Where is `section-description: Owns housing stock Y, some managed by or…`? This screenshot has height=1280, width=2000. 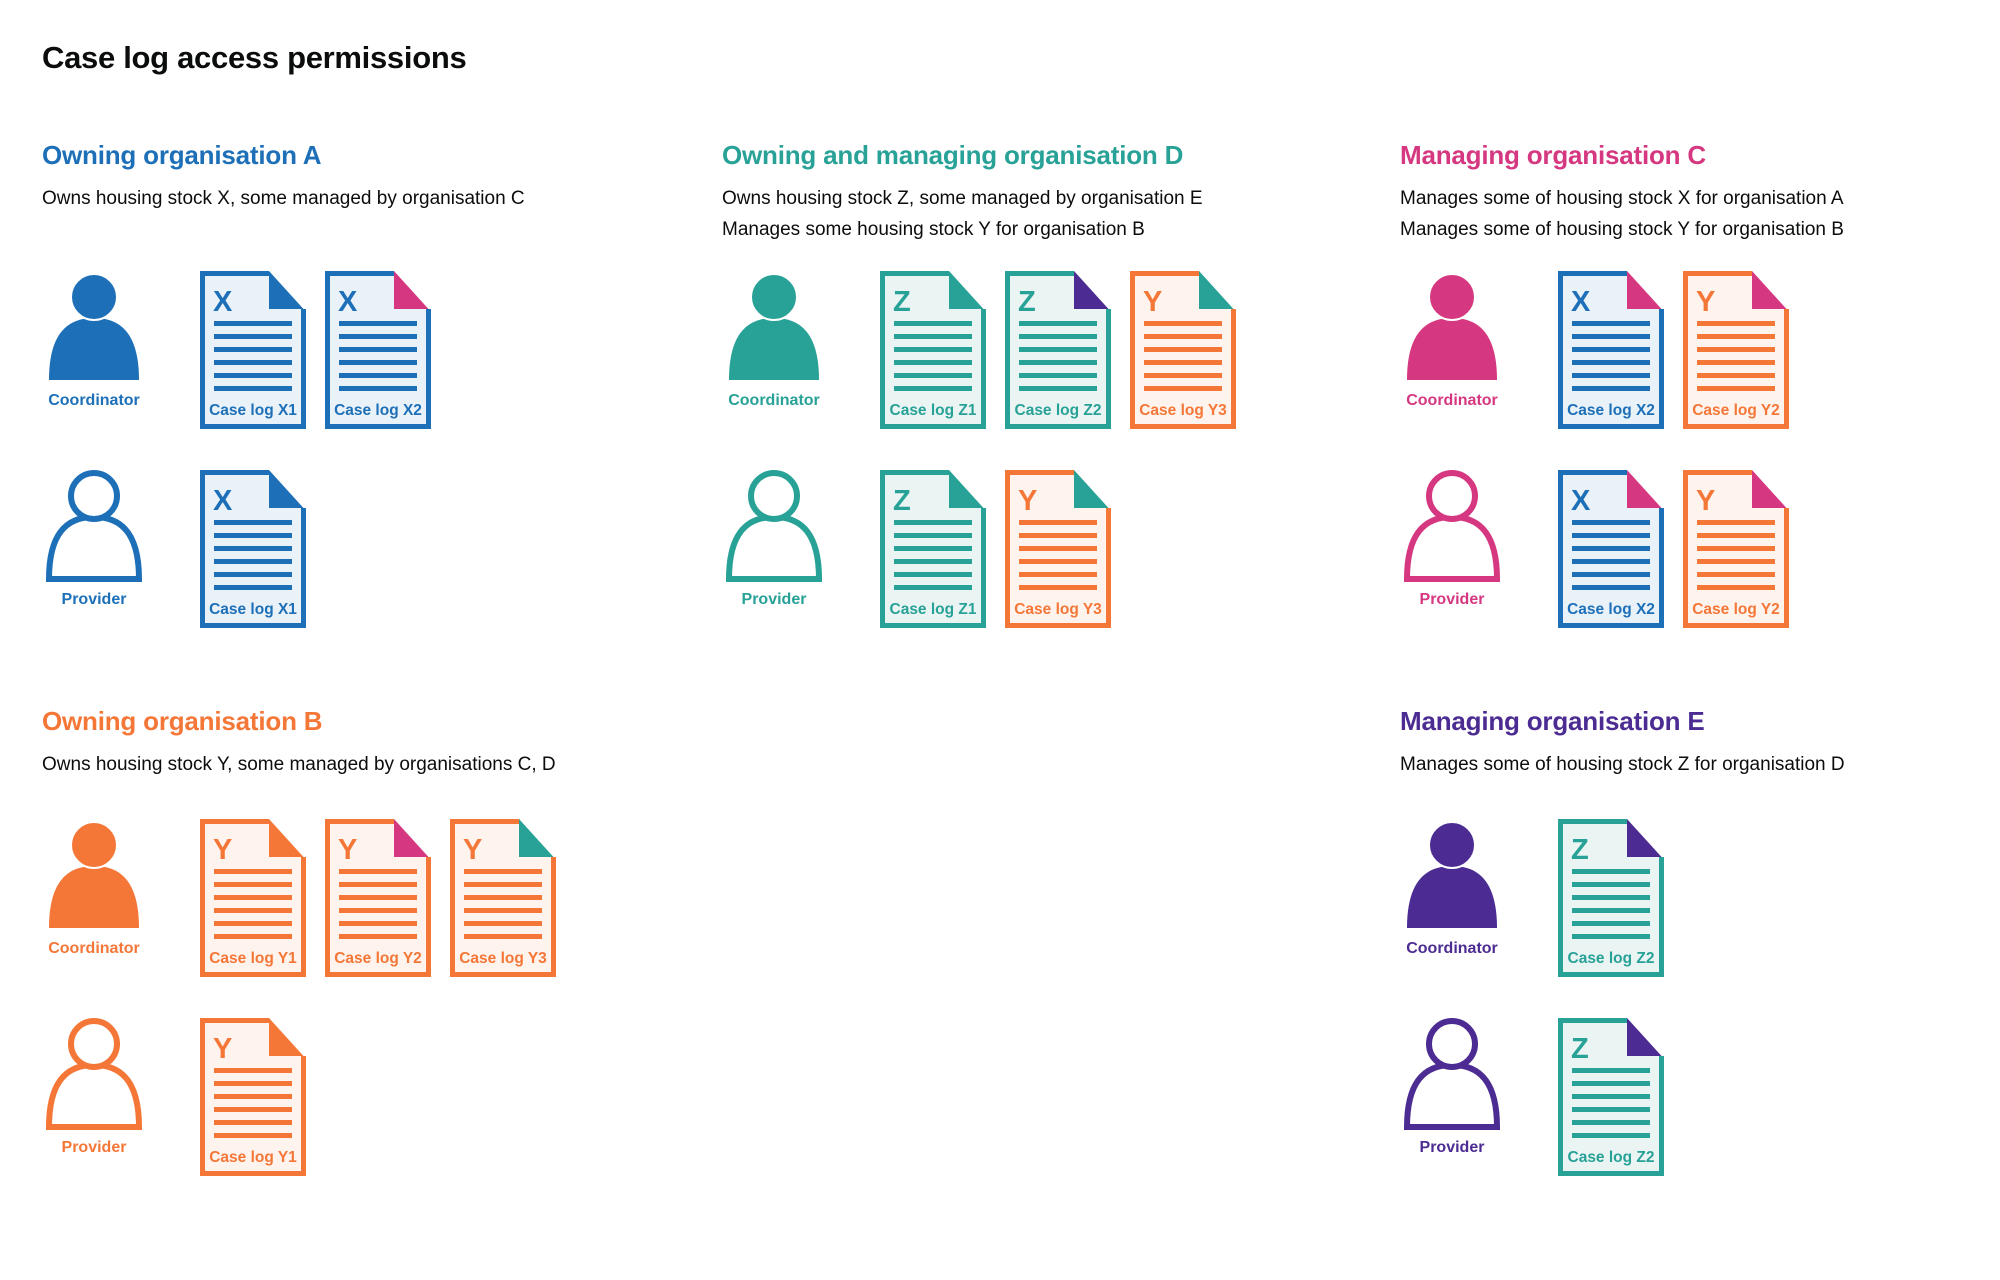
section-description: Owns housing stock Y, some managed by or… is located at coordinates (299, 771).